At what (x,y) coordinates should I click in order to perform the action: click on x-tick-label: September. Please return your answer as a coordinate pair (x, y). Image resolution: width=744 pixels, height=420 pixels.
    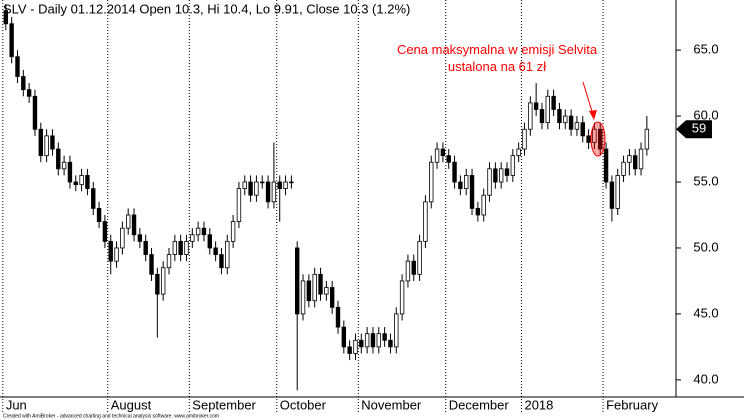
    Looking at the image, I should click on (224, 404).